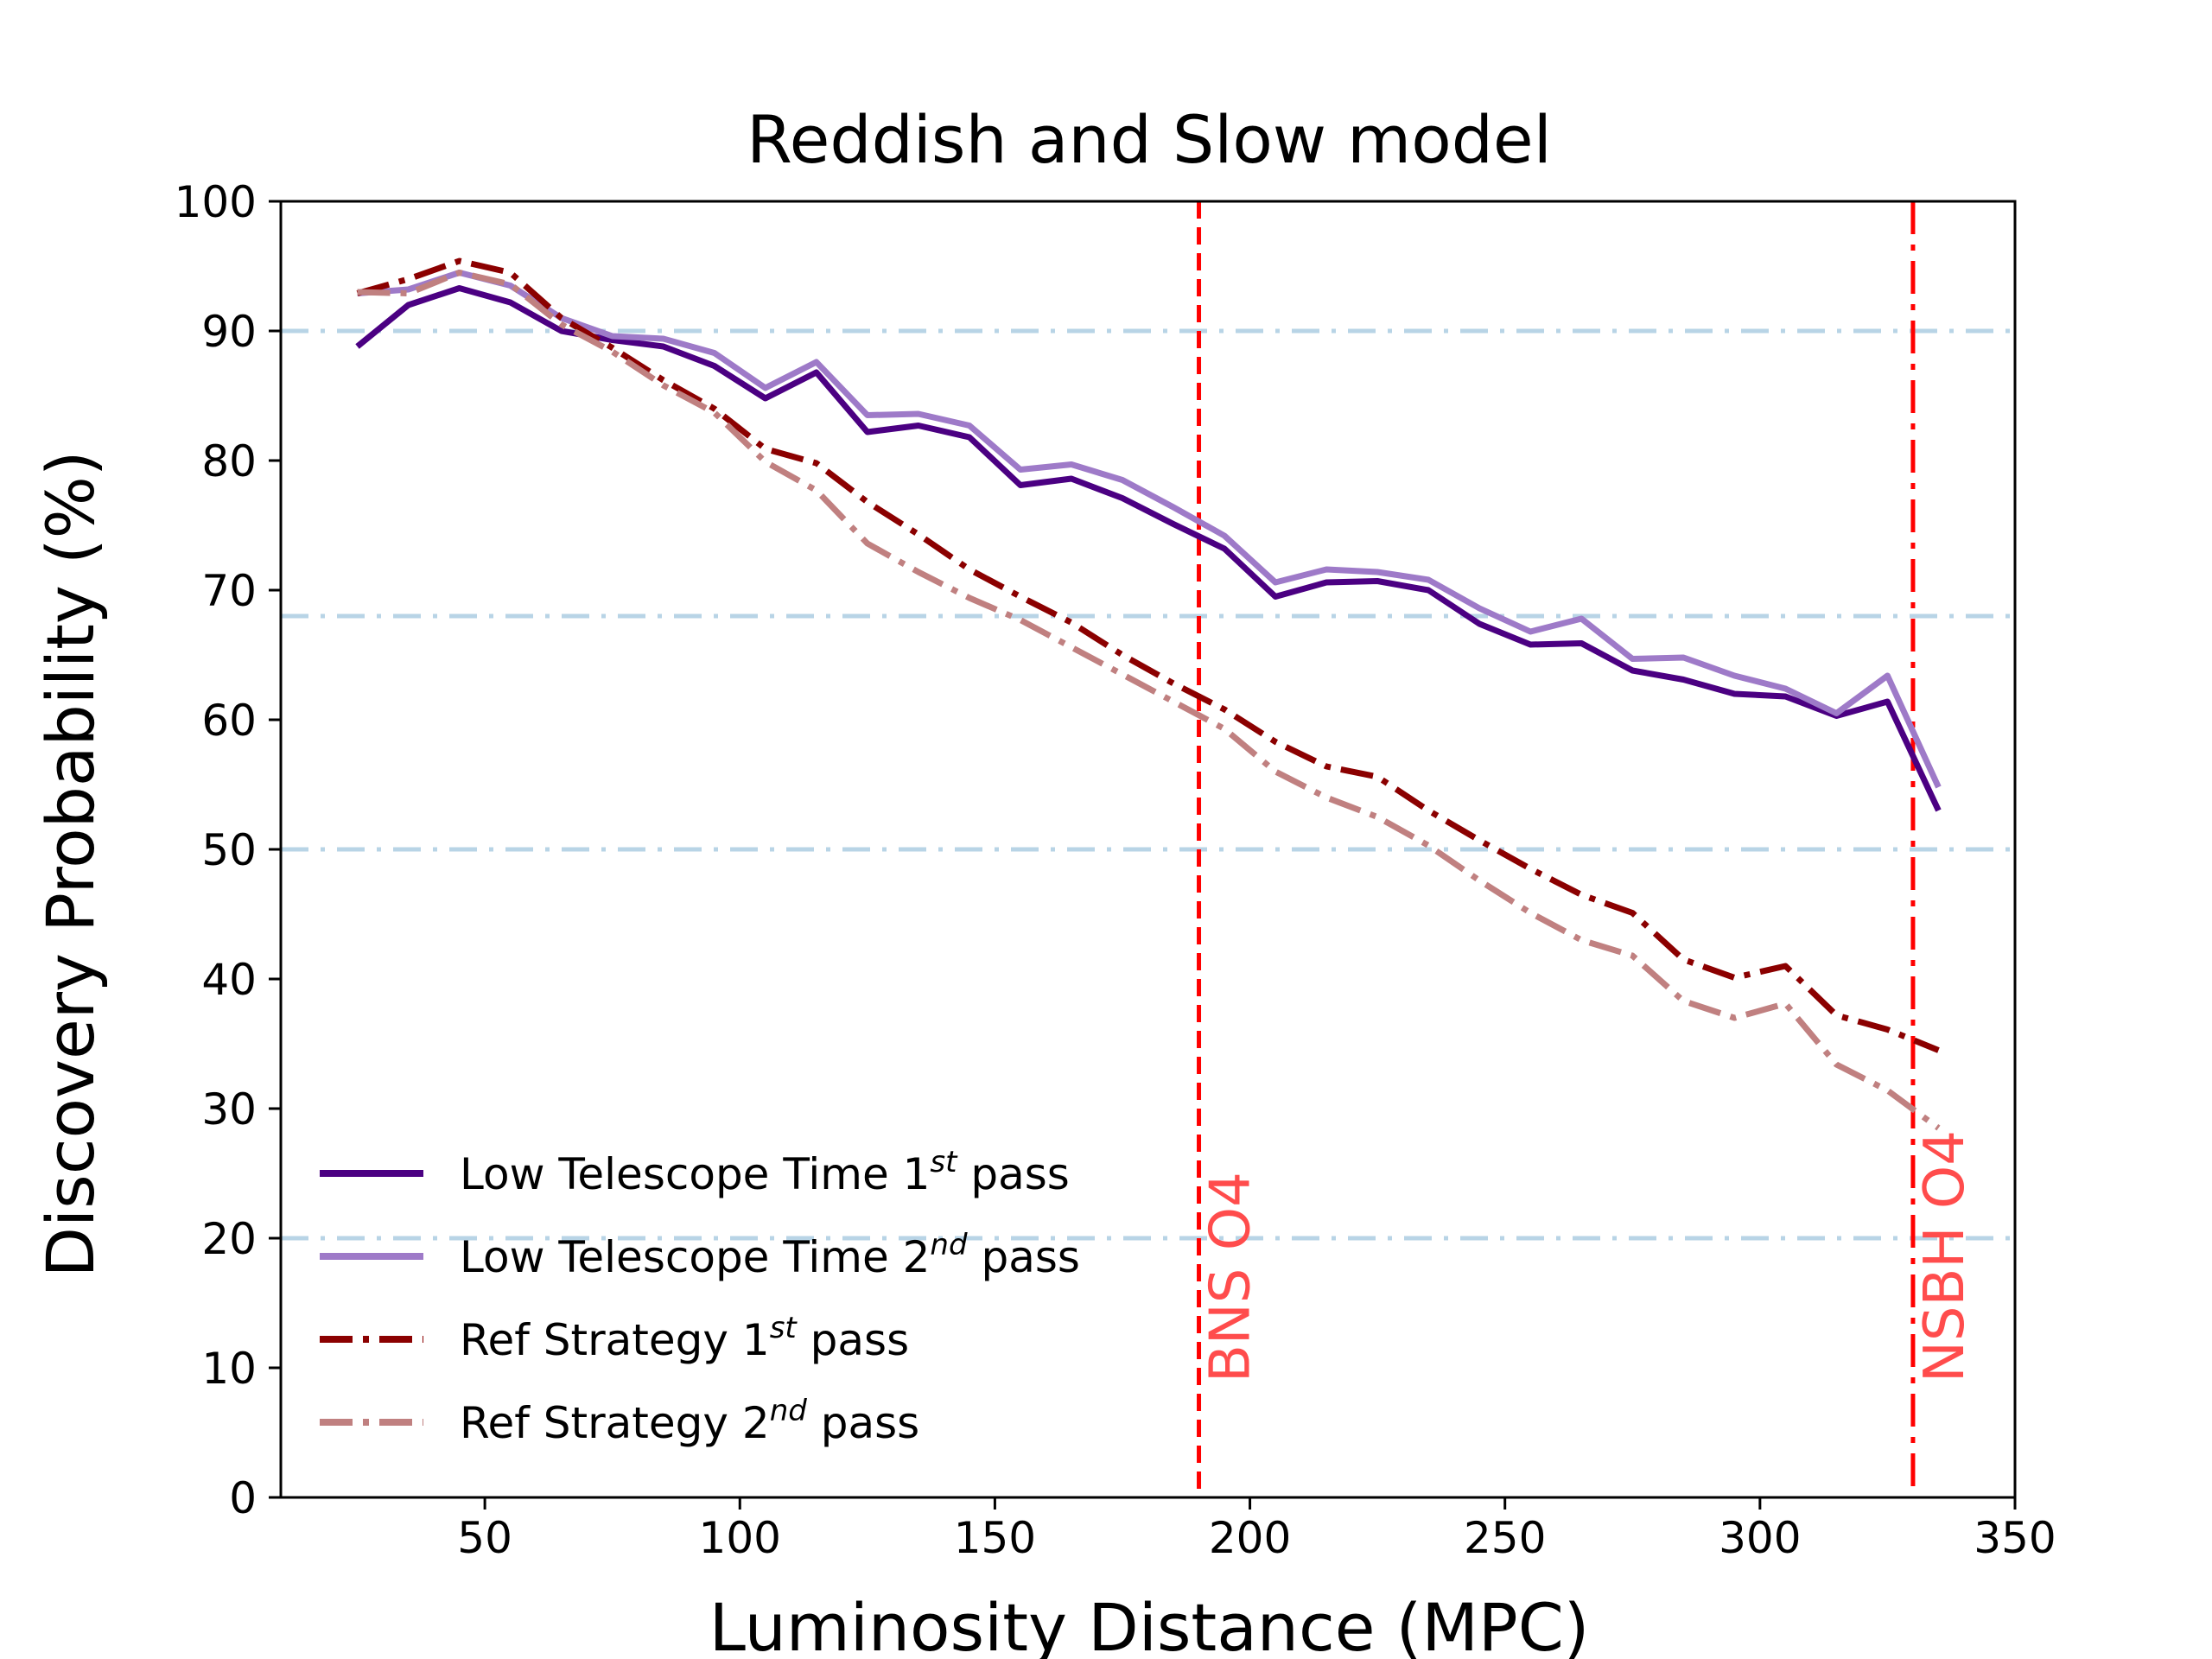  What do you see at coordinates (229, 980) in the screenshot?
I see `y-tick-label: 40` at bounding box center [229, 980].